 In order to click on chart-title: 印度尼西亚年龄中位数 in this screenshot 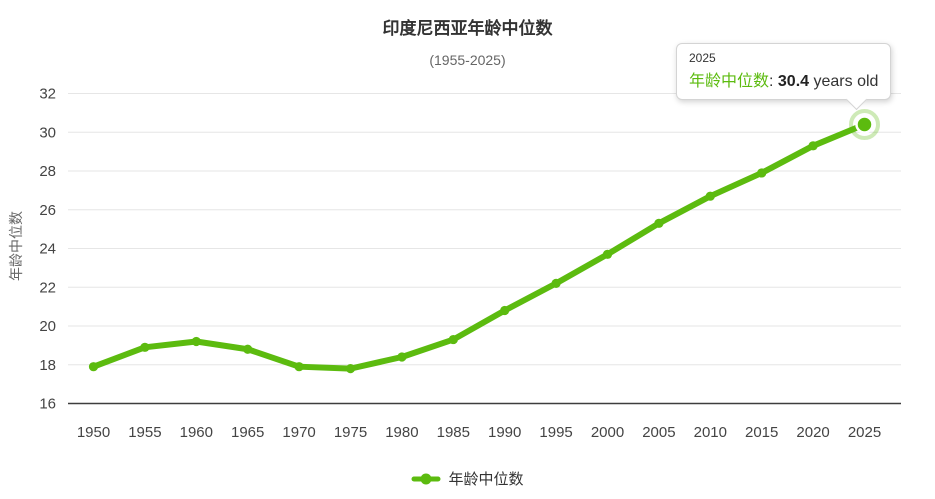, I will do `click(467, 28)`.